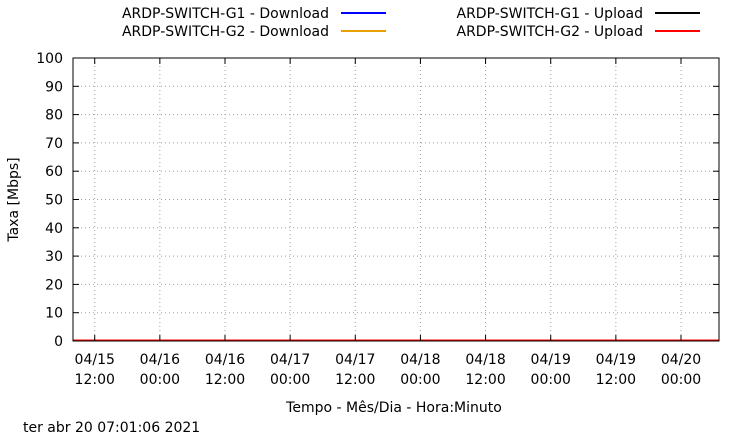 This screenshot has width=750, height=440. What do you see at coordinates (54, 87) in the screenshot?
I see `y-tick-label: 90` at bounding box center [54, 87].